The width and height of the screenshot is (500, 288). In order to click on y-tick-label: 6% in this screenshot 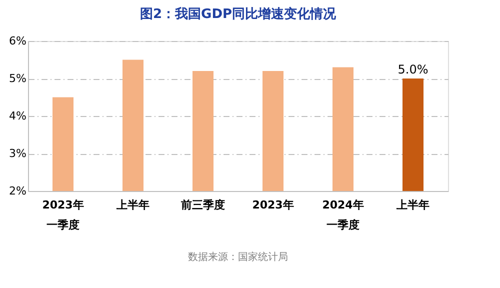, I will do `click(17, 41)`.